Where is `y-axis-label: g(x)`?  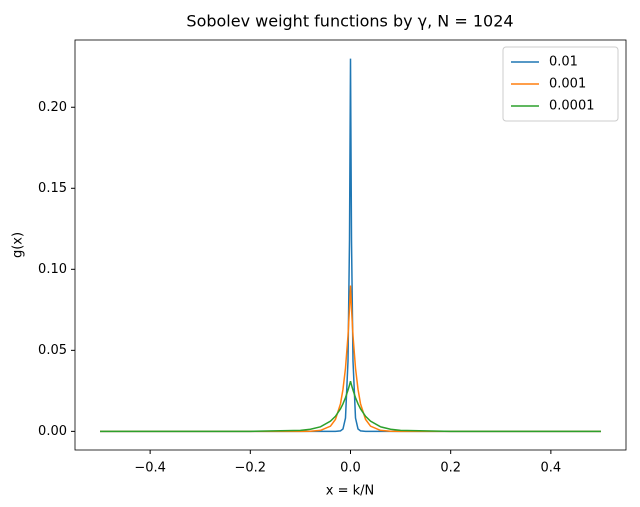
y-axis-label: g(x) is located at coordinates (18, 245).